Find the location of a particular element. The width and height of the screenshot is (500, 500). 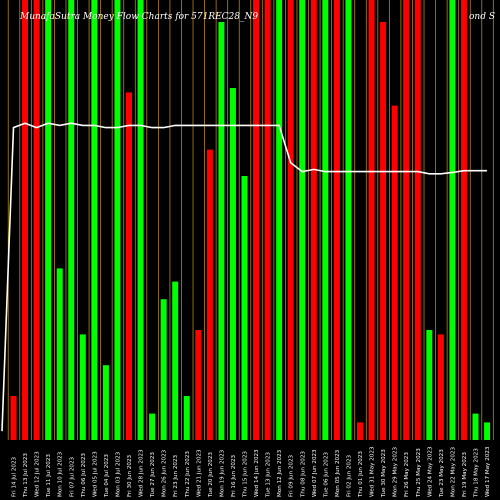

x-tick-label: Mon 10 Jul 2023 is located at coordinates (61, 474).